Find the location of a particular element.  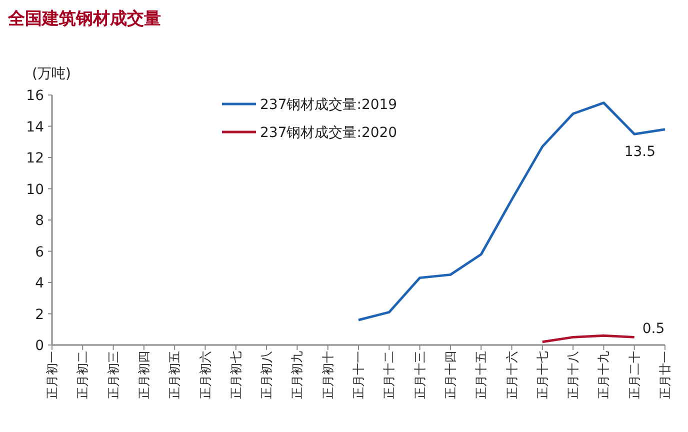

x-tick-label: 正月十四 is located at coordinates (450, 375).